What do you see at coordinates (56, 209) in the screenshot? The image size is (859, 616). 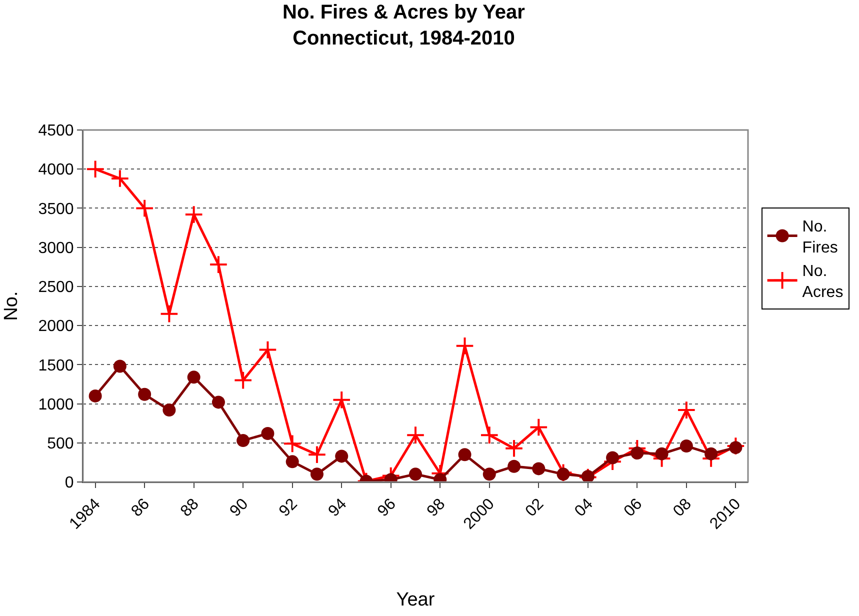 I see `y-tick-label: 3500` at bounding box center [56, 209].